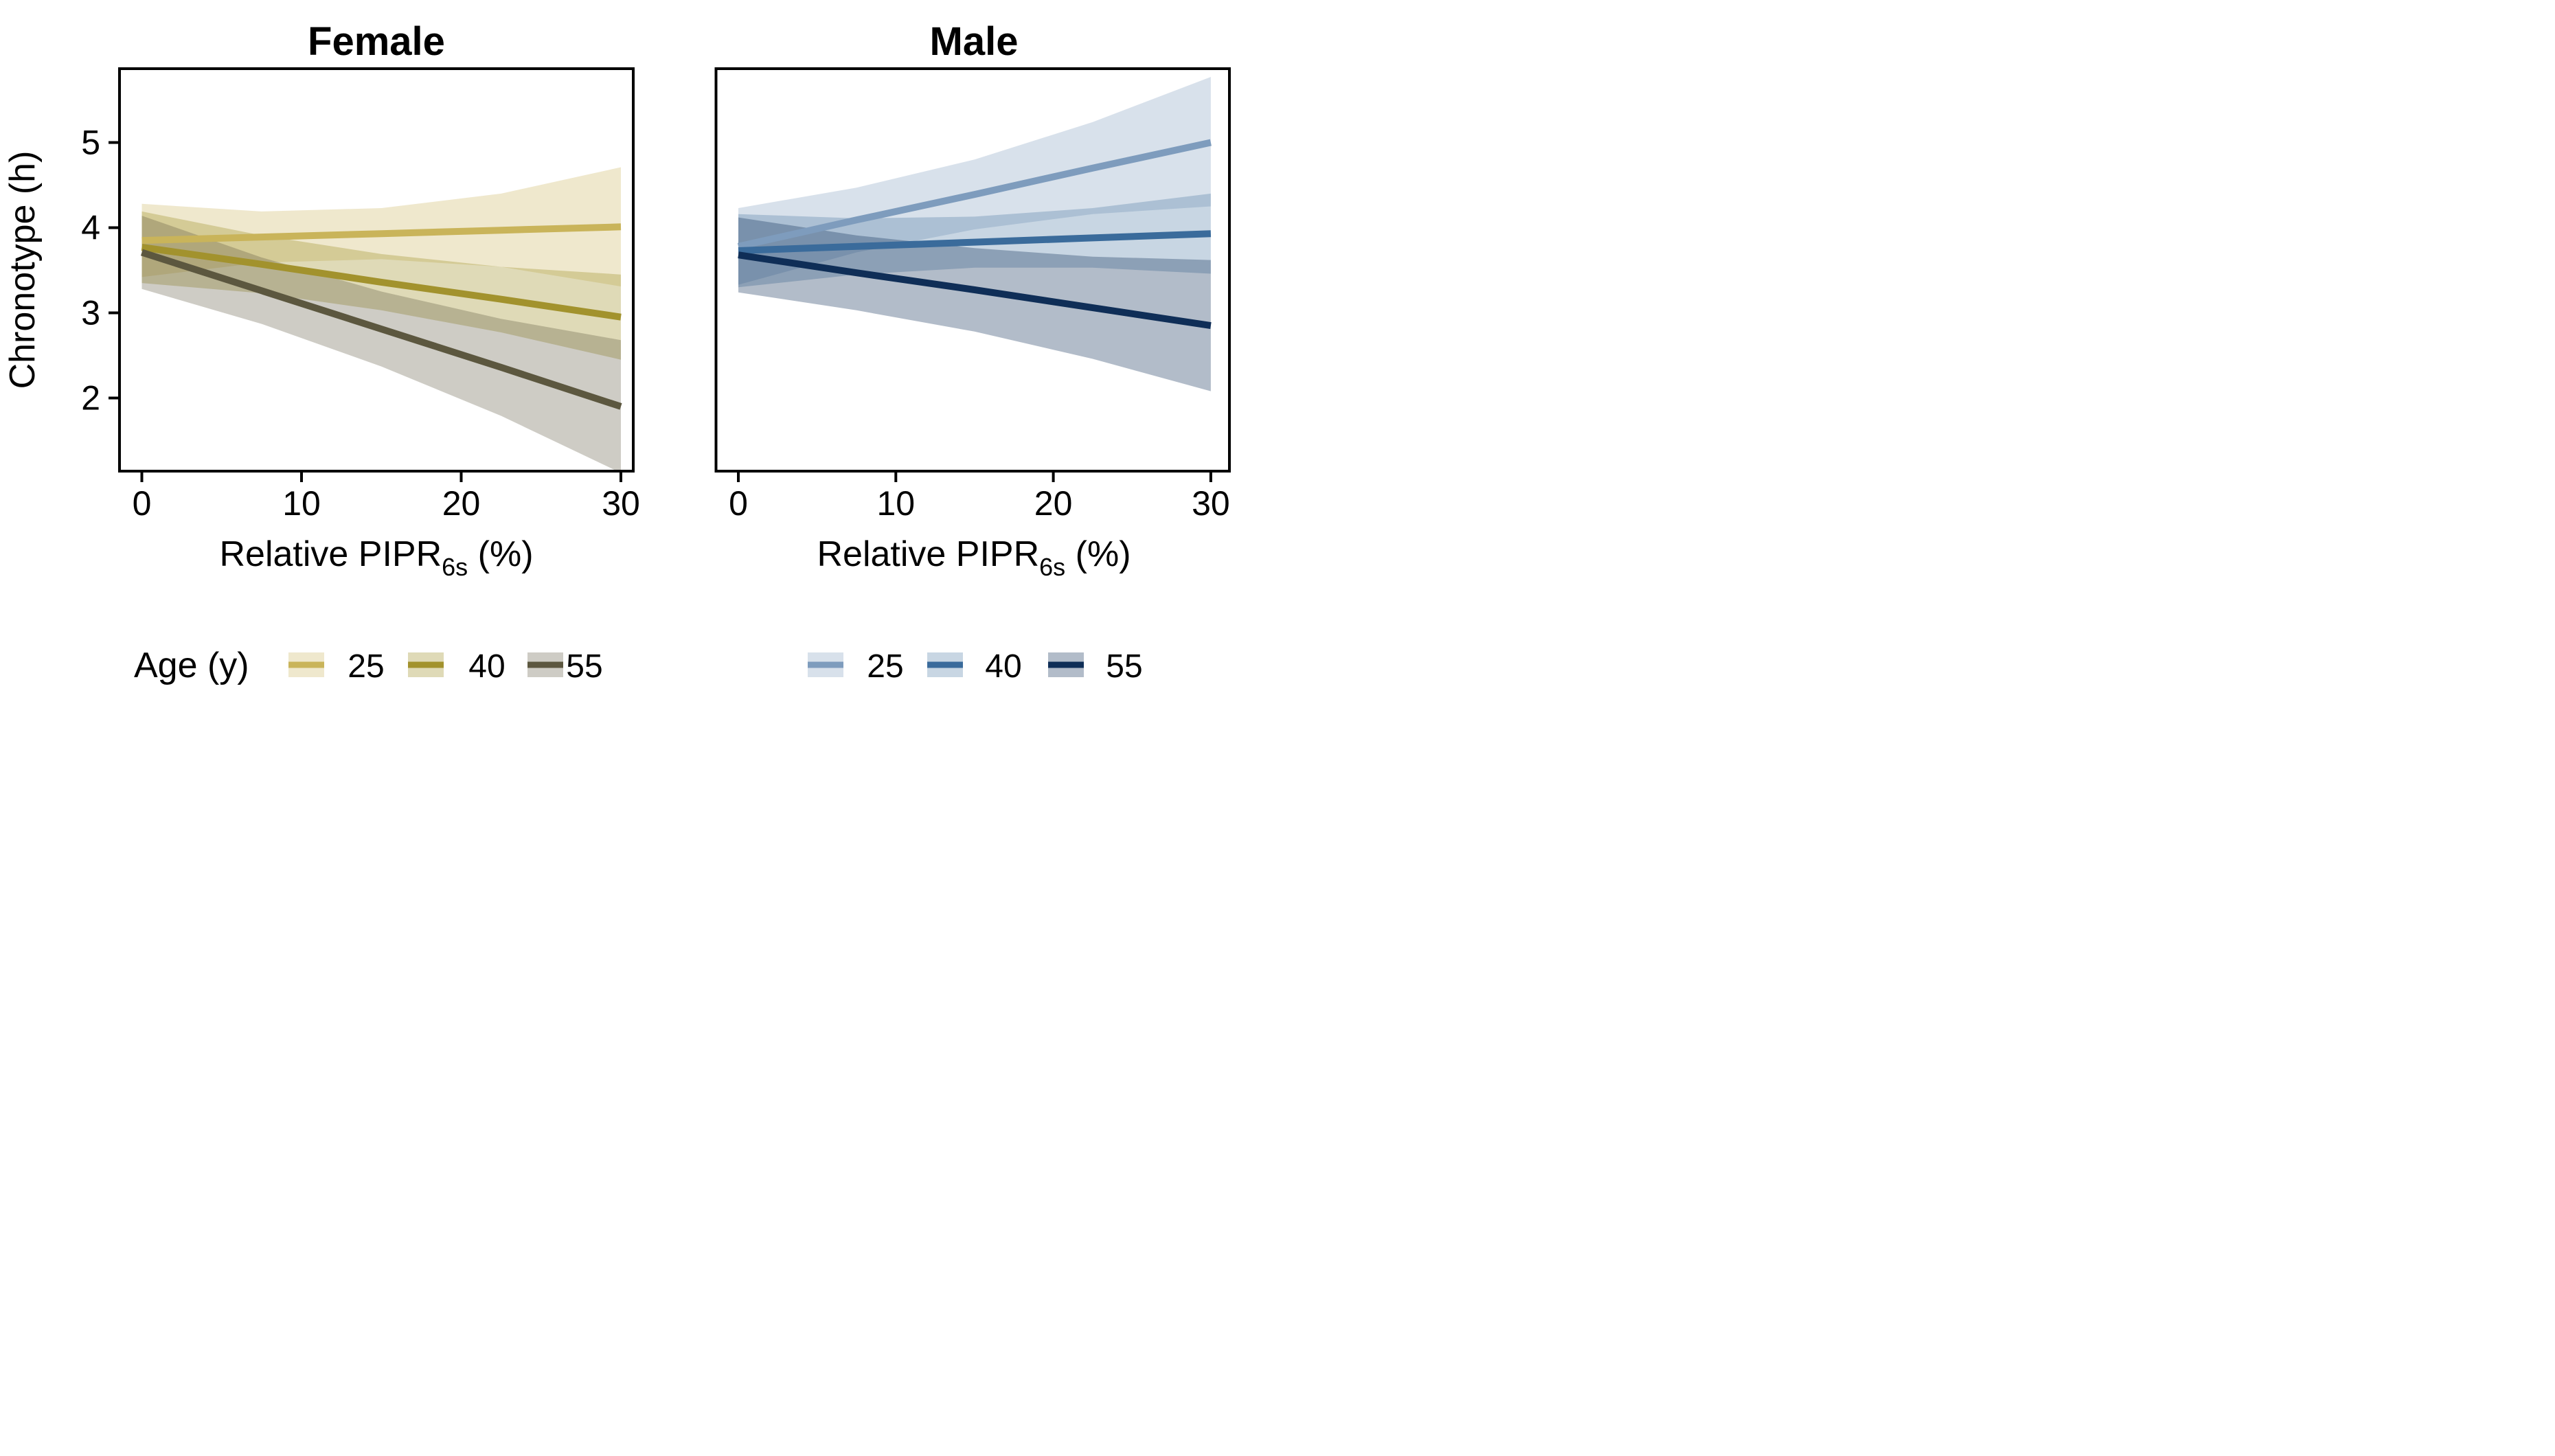 Image resolution: width=2555 pixels, height=1456 pixels. Describe the element at coordinates (974, 41) in the screenshot. I see `panel-title-male: Male` at that location.